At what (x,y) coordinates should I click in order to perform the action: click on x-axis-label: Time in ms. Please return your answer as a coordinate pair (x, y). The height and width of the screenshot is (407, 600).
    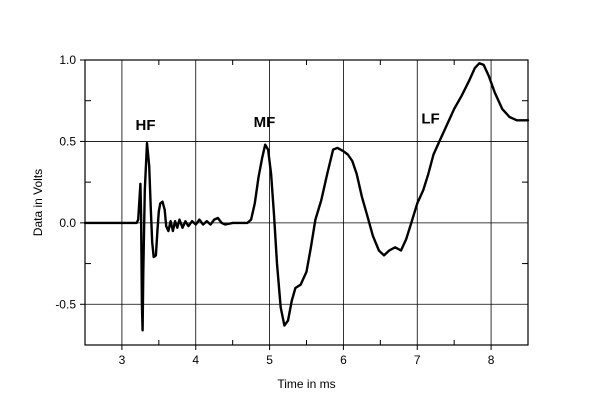
    Looking at the image, I should click on (306, 384).